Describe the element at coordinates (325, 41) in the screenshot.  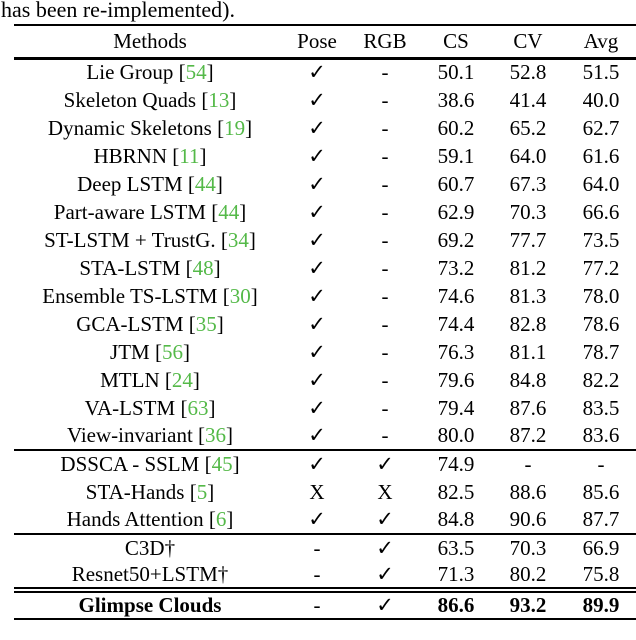
I see `table-header: Methods Pose RGB CS CV Avg` at that location.